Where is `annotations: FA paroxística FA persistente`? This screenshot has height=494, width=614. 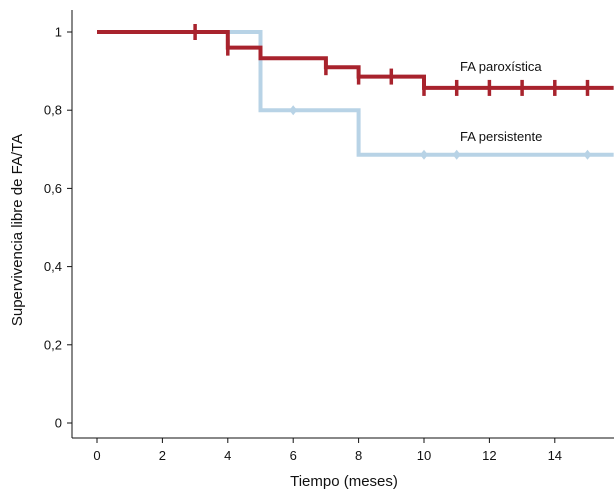 annotations: FA paroxística FA persistente is located at coordinates (501, 101).